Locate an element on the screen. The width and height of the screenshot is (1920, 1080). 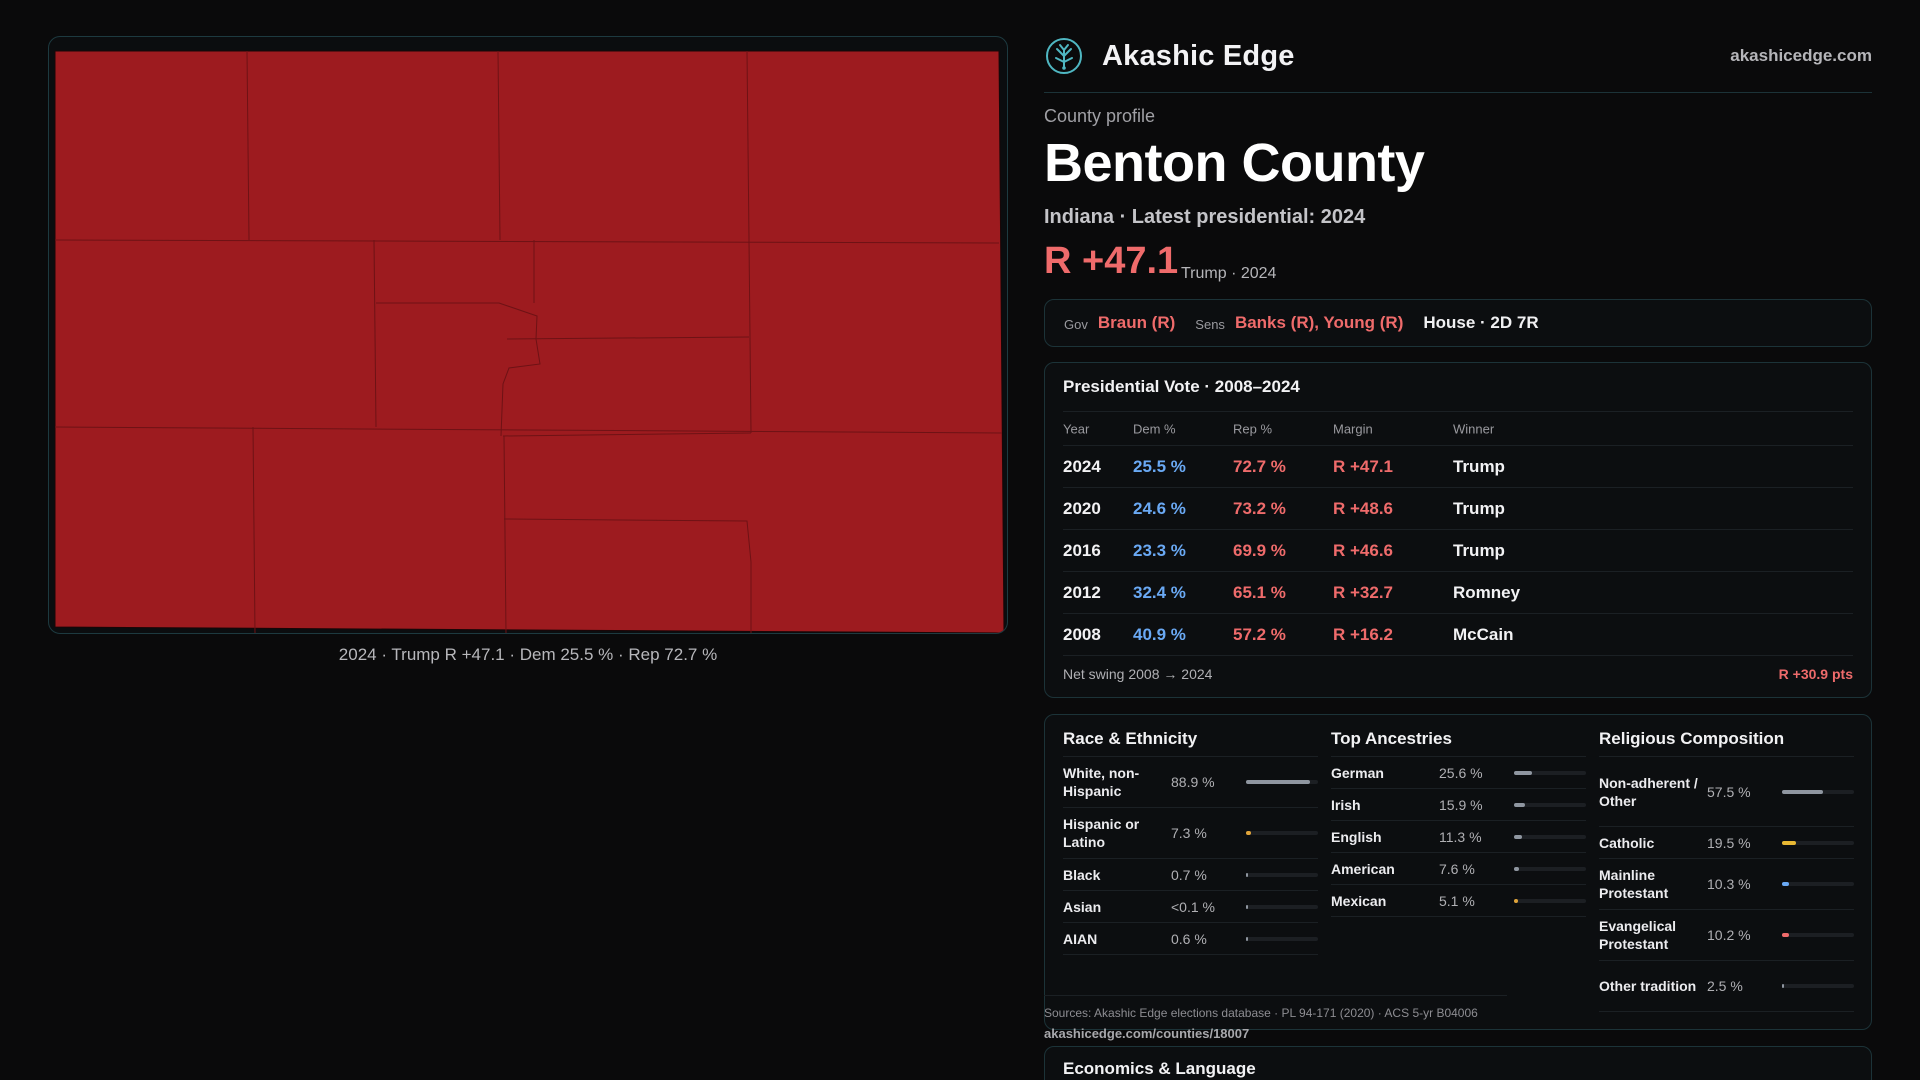
cell-rep: 73.2 % is located at coordinates (1259, 508).